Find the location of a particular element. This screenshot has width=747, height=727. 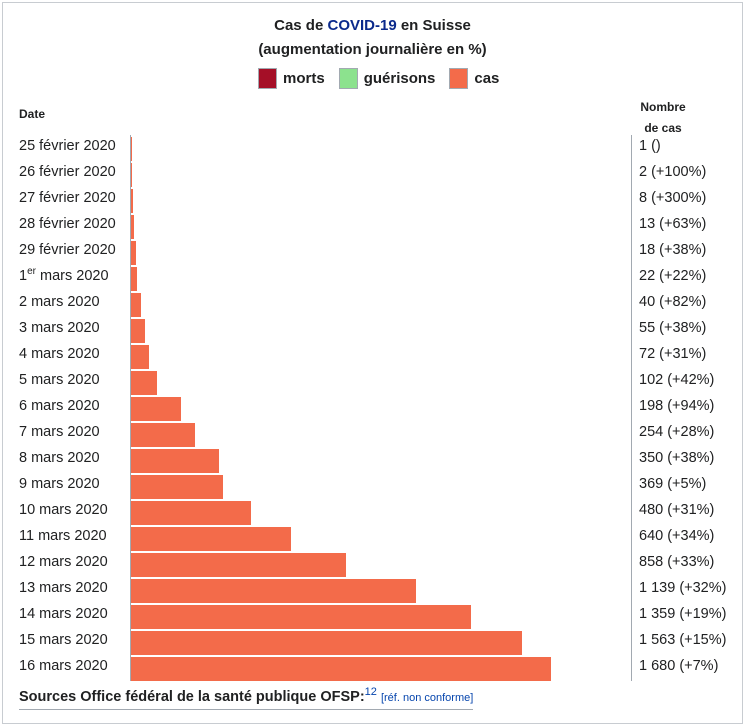

row-date-label: 14 mars 2020 is located at coordinates (63, 614).